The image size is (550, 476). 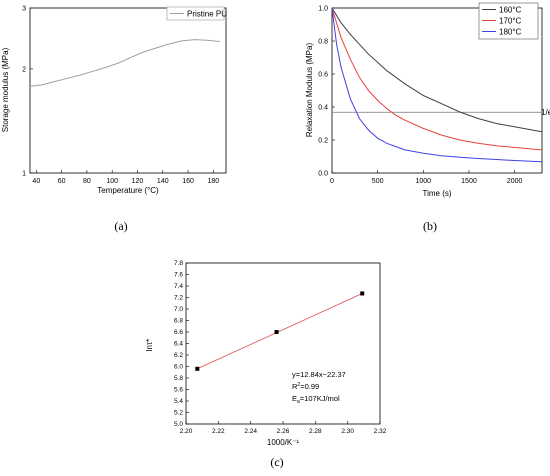 What do you see at coordinates (545, 112) in the screenshot?
I see `reference-label-1-over-e: 1/e` at bounding box center [545, 112].